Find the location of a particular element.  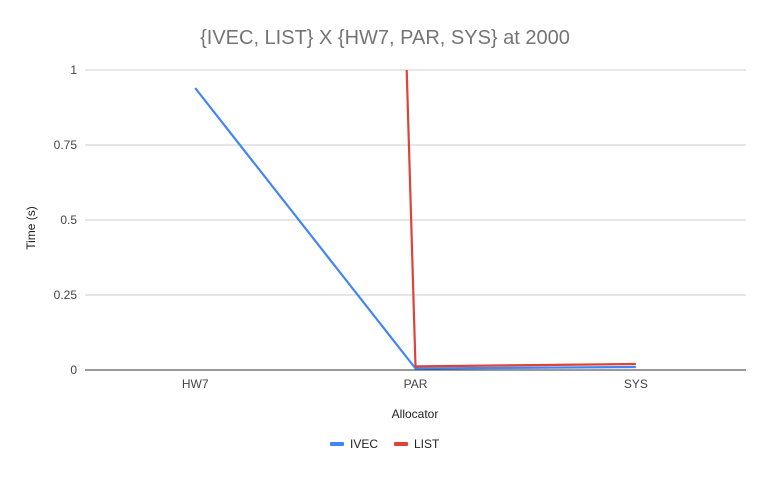

y-axis-ticks: 0 0.25 0.5 0.75 1 is located at coordinates (66, 220).